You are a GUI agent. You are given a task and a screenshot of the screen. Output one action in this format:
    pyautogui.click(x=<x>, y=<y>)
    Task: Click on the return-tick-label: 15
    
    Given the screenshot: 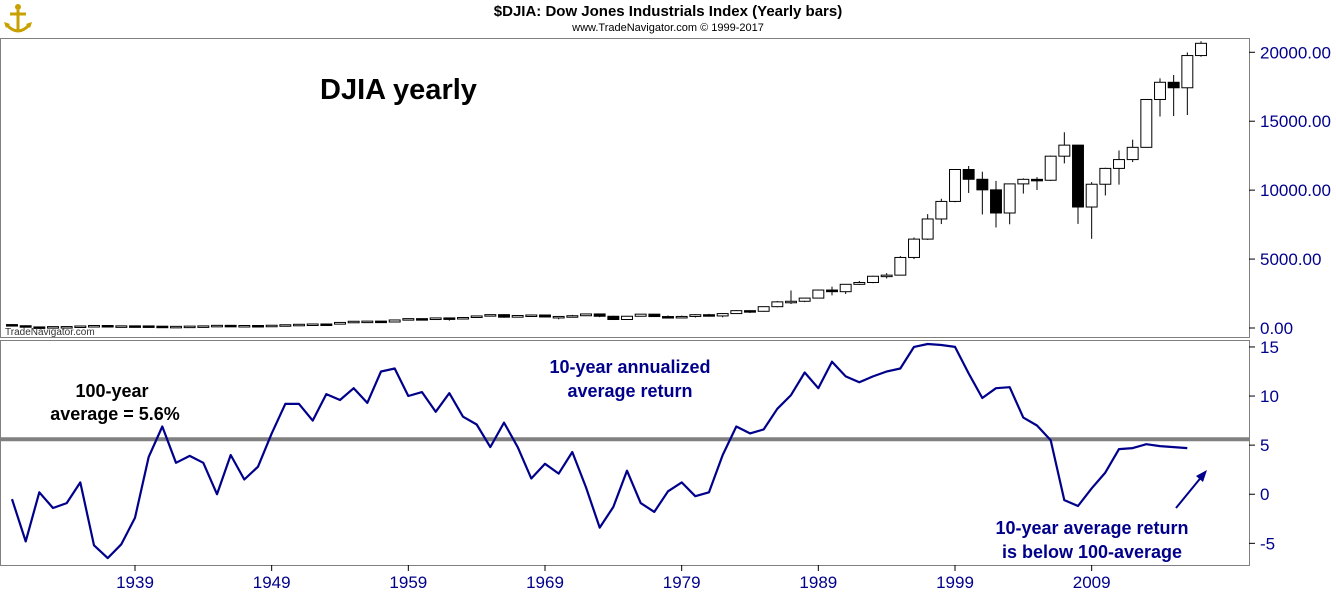 What is the action you would take?
    pyautogui.click(x=1269, y=347)
    